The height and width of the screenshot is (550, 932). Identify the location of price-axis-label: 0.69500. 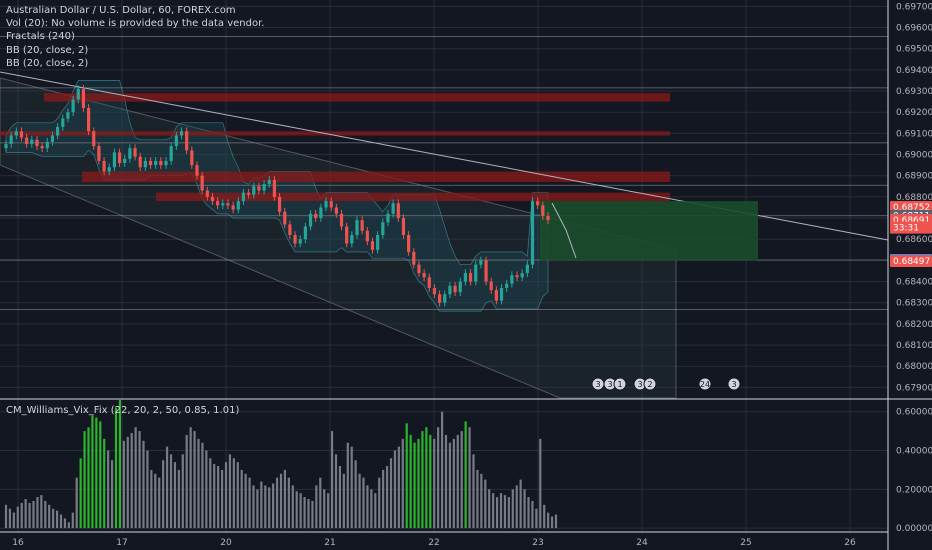
(914, 50).